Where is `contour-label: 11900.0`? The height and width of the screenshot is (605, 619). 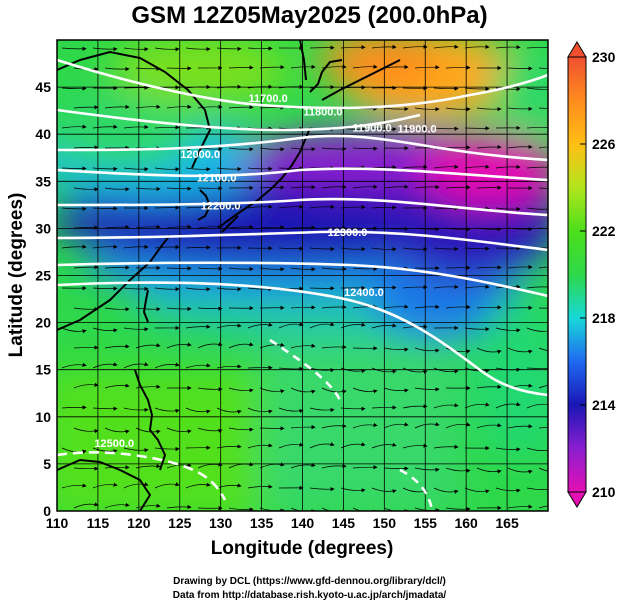 contour-label: 11900.0 is located at coordinates (416, 129).